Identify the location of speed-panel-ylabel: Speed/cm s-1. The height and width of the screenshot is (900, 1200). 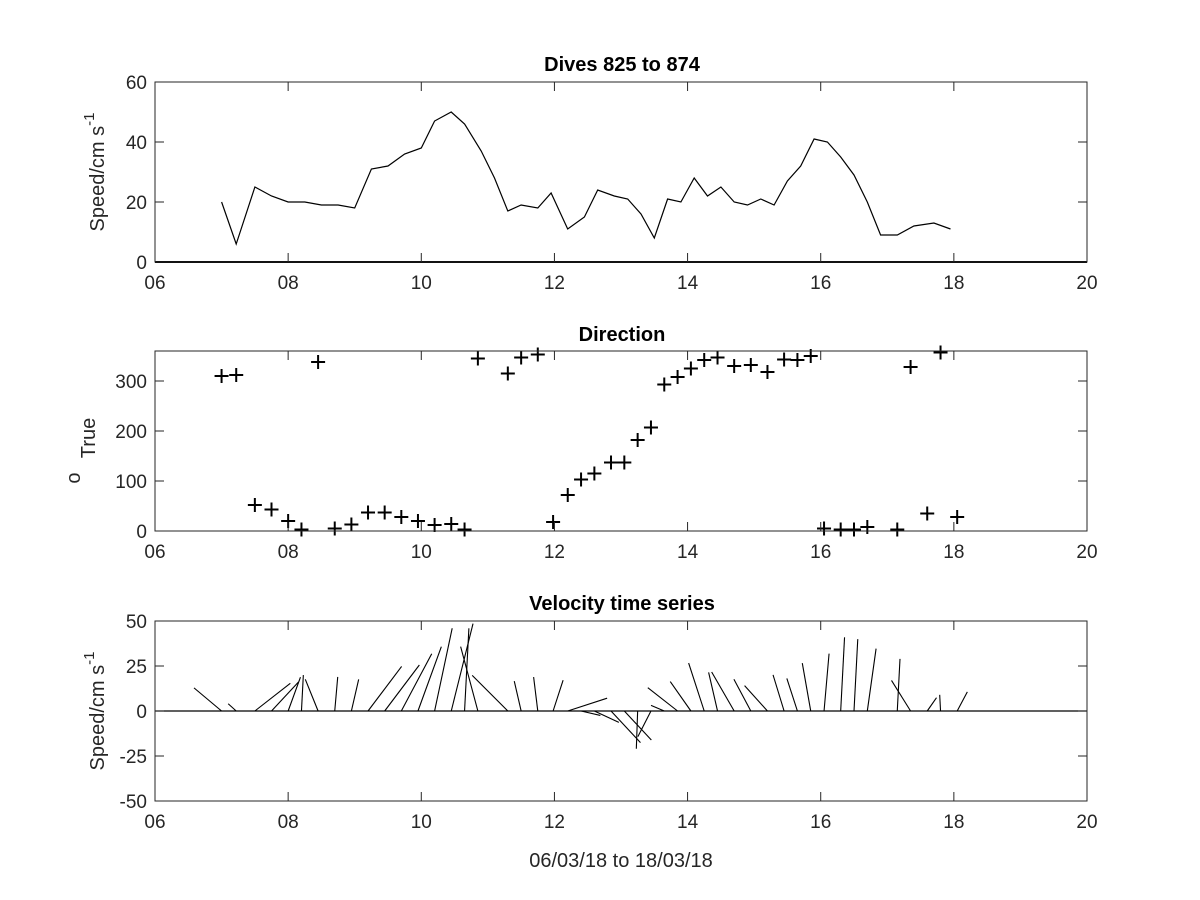
(95, 172).